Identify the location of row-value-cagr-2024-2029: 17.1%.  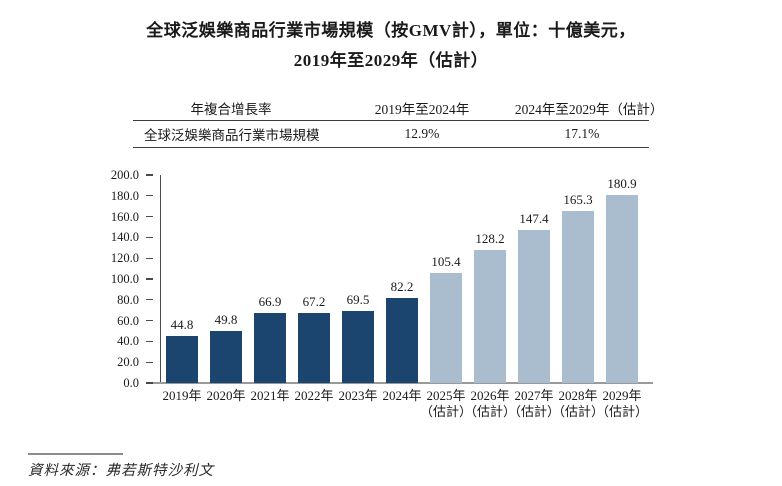
(582, 133).